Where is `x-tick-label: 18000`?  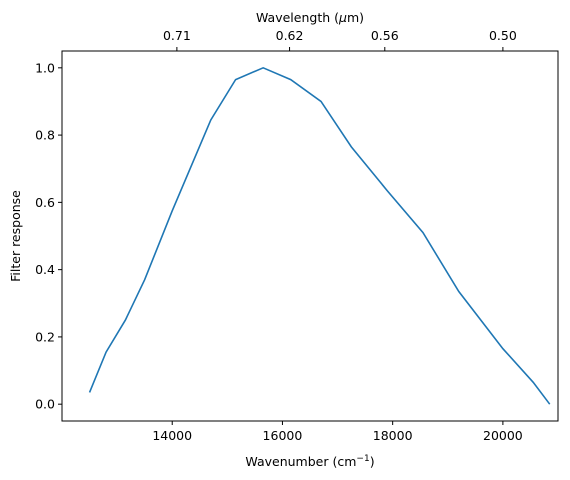
x-tick-label: 18000 is located at coordinates (393, 435).